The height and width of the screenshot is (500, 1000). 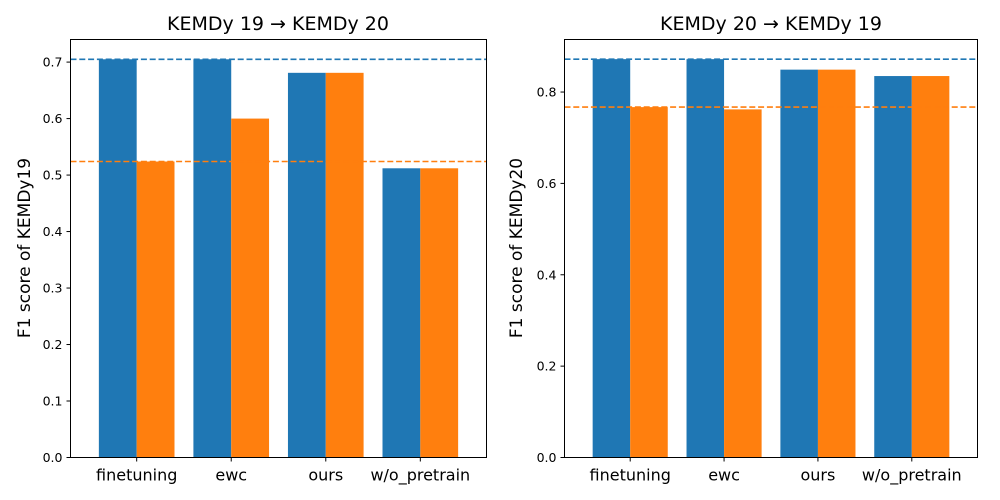 What do you see at coordinates (25, 248) in the screenshot?
I see `y-axis-label: F1 score of KEMDy19` at bounding box center [25, 248].